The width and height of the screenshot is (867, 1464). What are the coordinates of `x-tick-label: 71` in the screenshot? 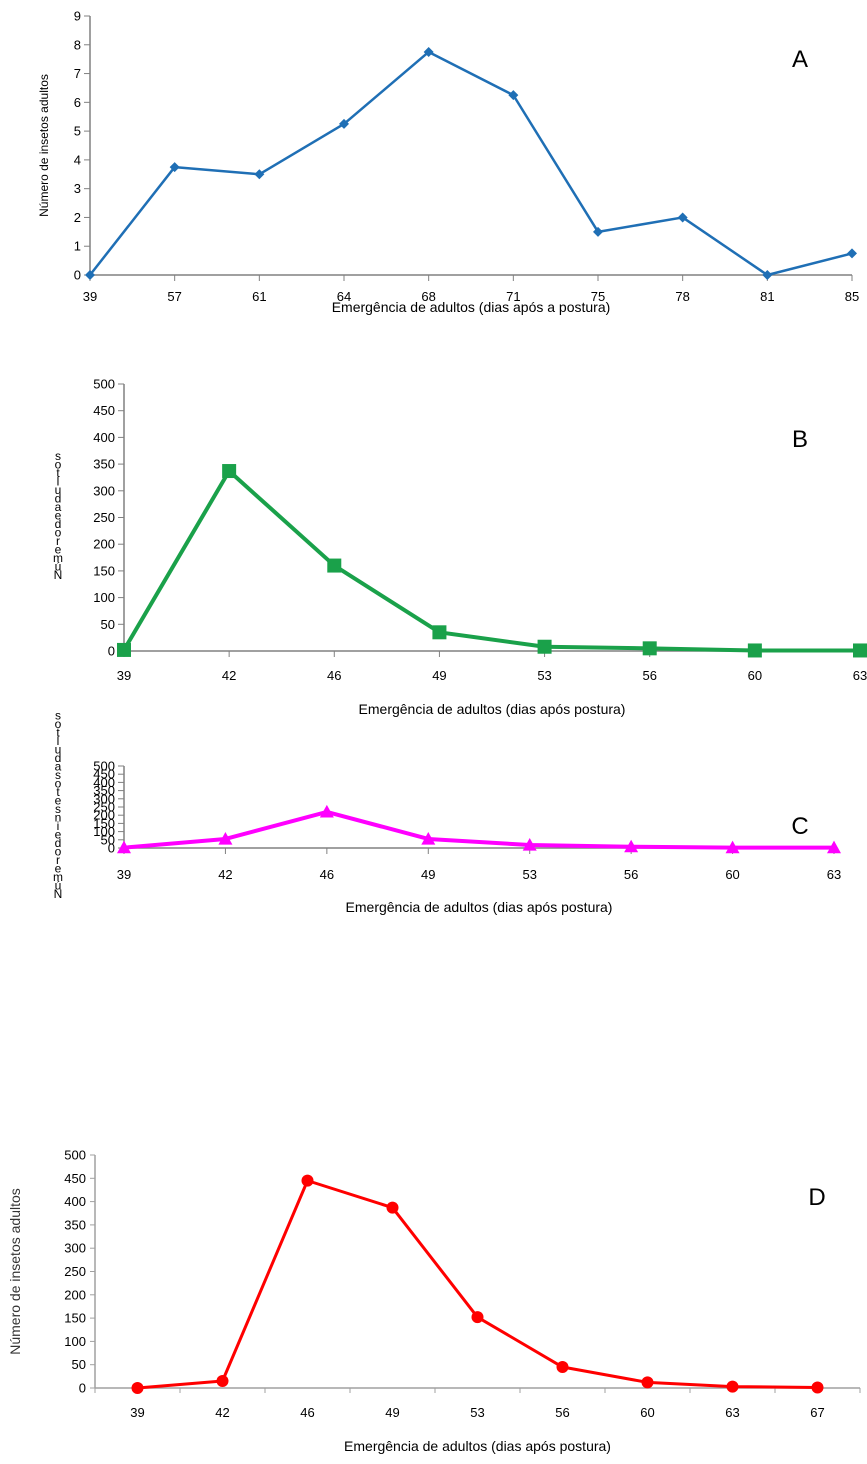 It's located at (513, 296).